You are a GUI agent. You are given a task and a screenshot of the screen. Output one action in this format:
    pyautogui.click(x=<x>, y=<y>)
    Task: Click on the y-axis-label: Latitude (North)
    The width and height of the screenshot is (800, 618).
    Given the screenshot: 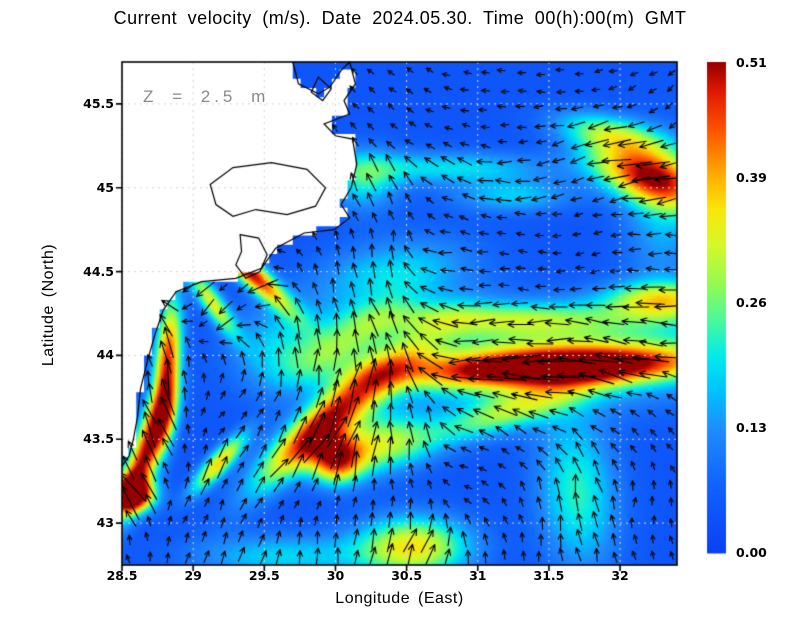 What is the action you would take?
    pyautogui.click(x=48, y=305)
    